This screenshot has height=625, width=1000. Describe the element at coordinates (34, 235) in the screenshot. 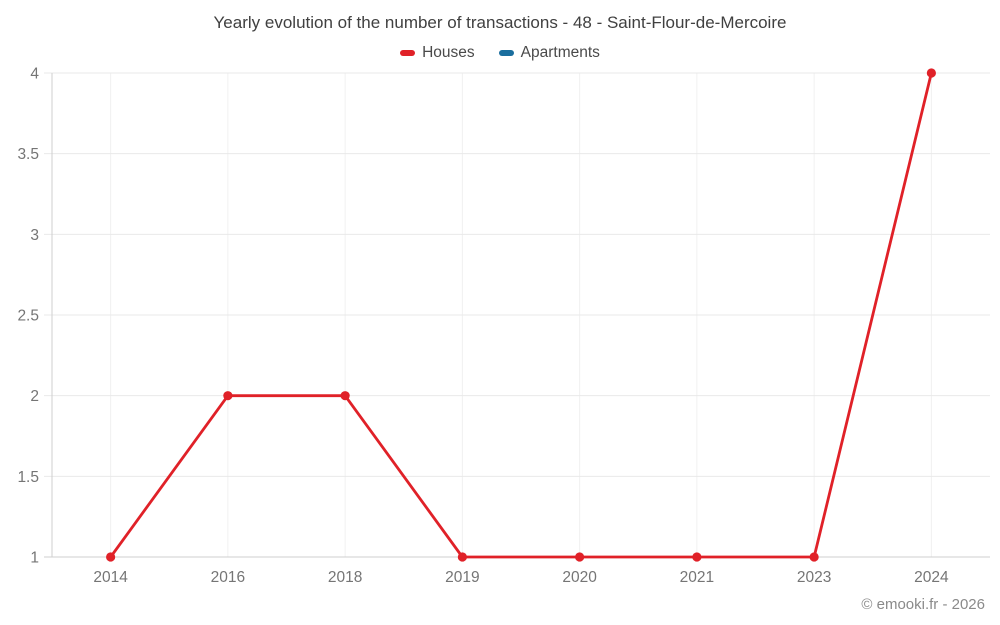

I see `y-axis-tick-label: 3` at that location.